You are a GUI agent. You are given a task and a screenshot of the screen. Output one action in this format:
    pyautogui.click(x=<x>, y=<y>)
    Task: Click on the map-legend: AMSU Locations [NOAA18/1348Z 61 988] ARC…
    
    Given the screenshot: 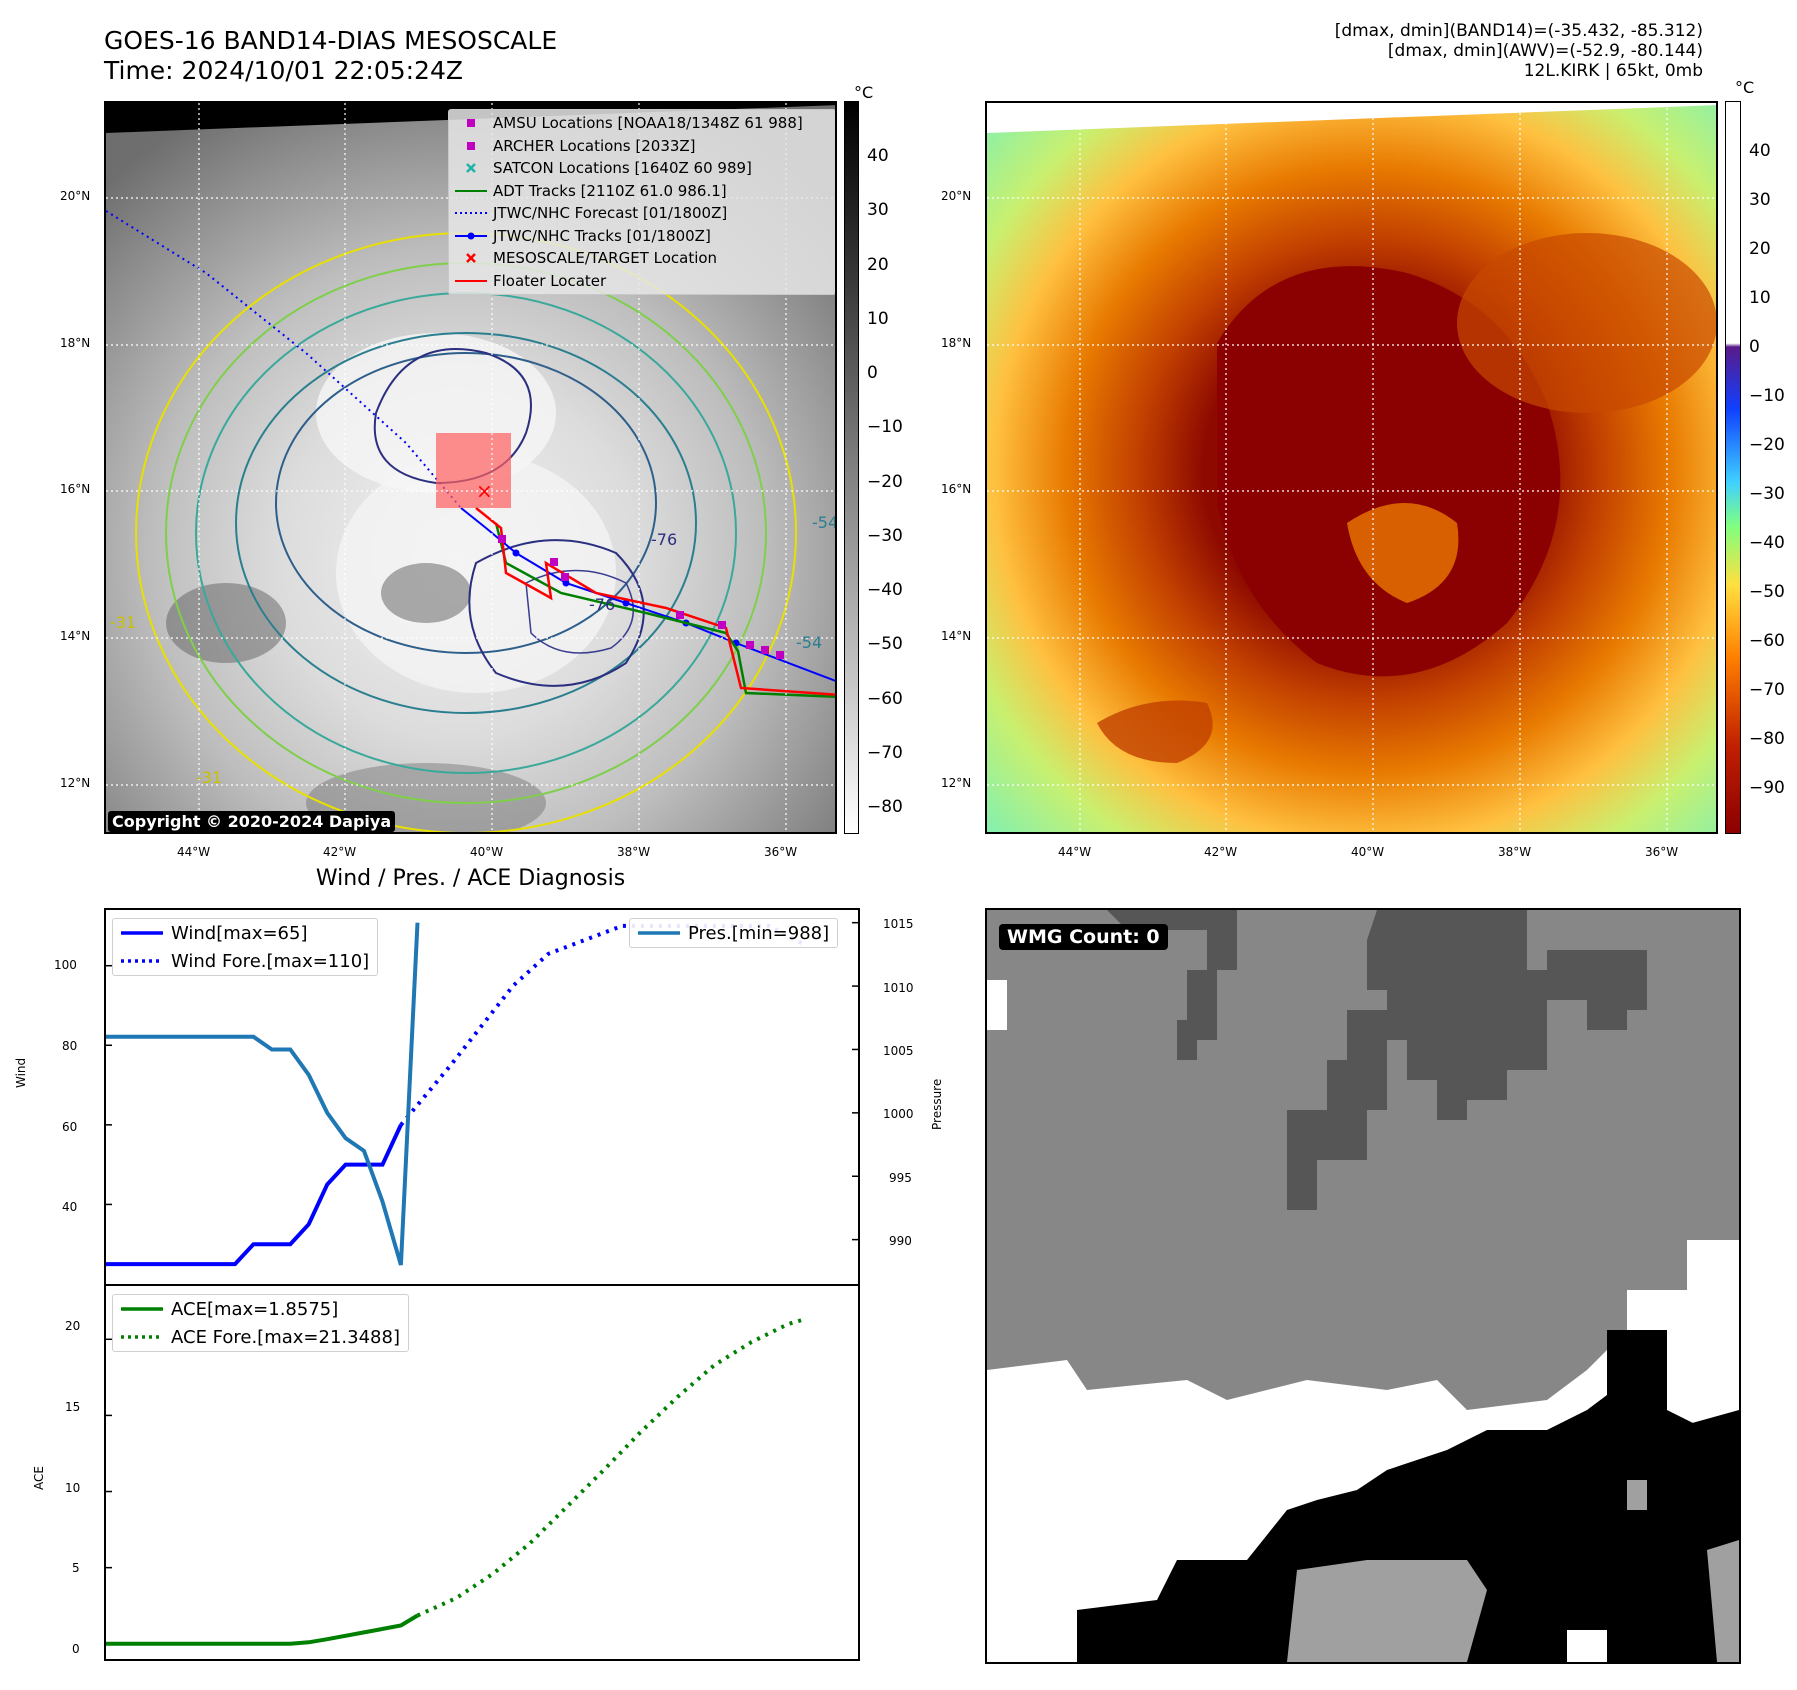 What is the action you would take?
    pyautogui.click(x=641, y=202)
    